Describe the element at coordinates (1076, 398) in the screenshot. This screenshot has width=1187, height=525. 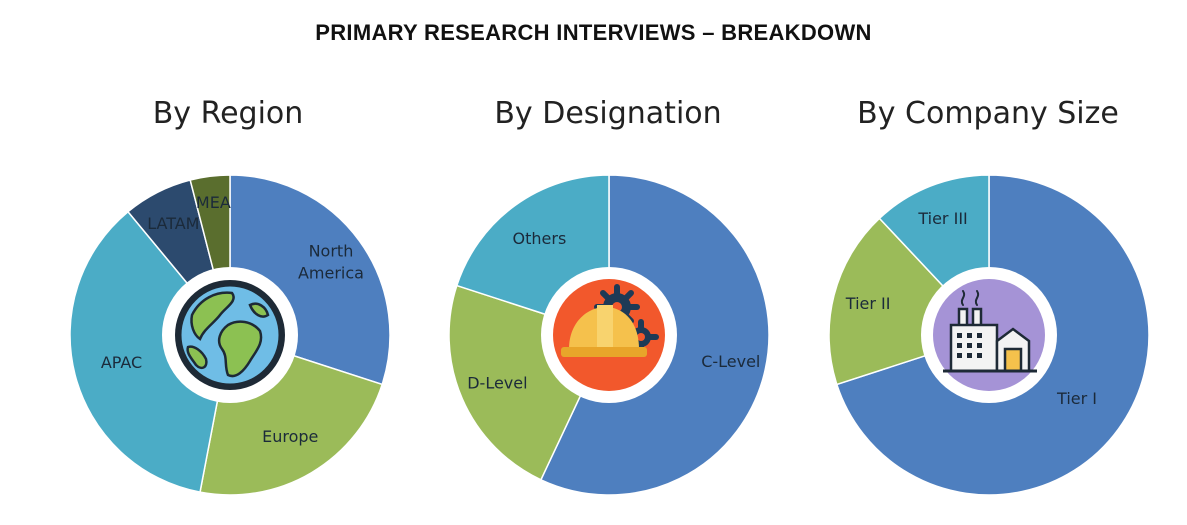
I see `slice-label: Tier I` at that location.